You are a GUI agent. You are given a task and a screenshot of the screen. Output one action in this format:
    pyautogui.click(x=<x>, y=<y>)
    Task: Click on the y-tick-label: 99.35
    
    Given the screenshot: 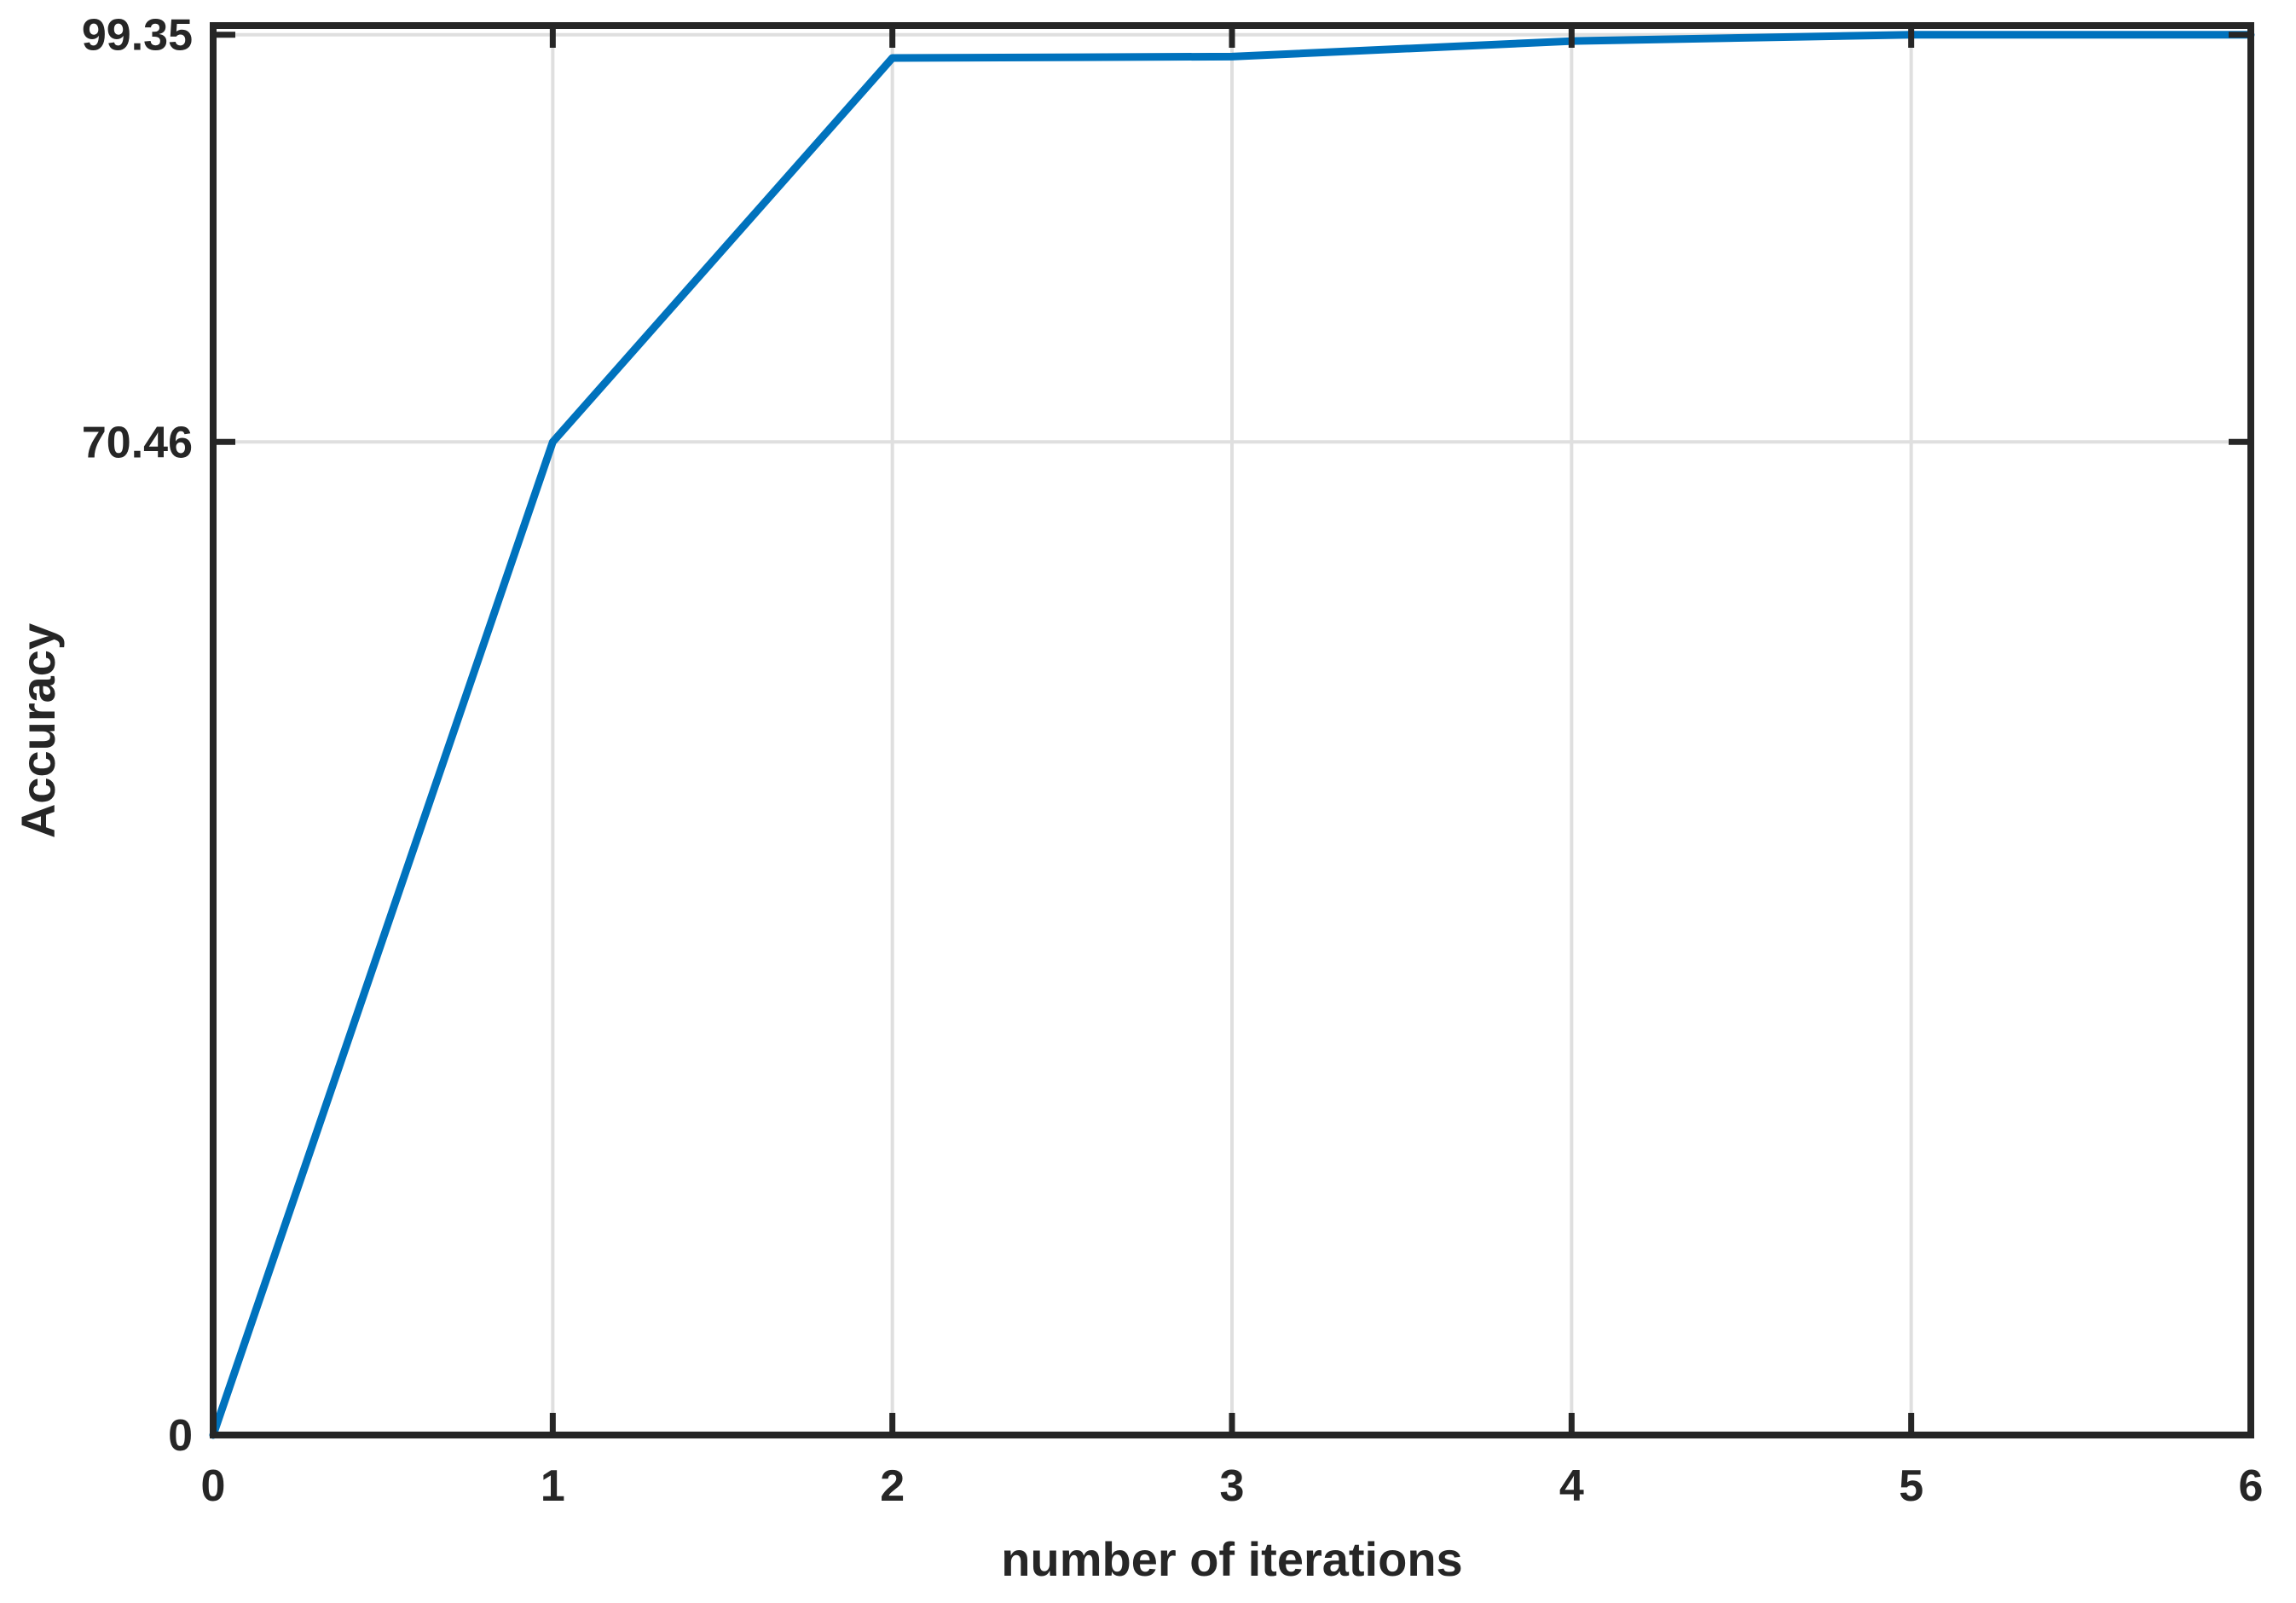 What is the action you would take?
    pyautogui.click(x=137, y=36)
    